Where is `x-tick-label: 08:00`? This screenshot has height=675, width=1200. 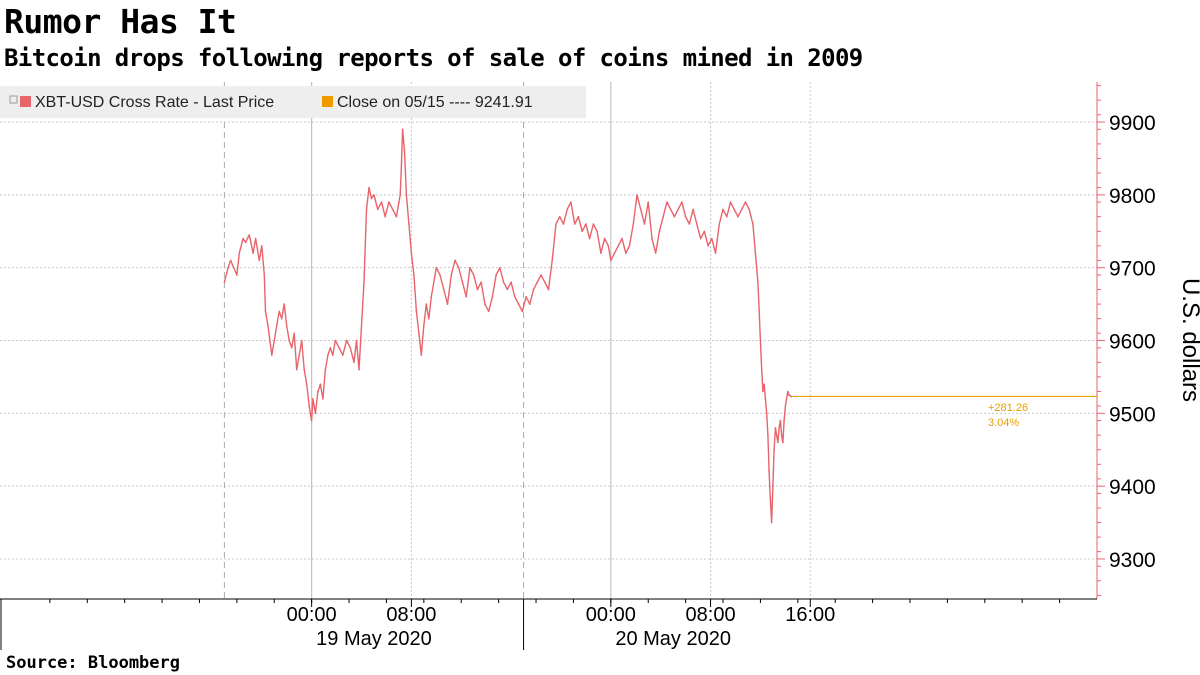 x-tick-label: 08:00 is located at coordinates (711, 615).